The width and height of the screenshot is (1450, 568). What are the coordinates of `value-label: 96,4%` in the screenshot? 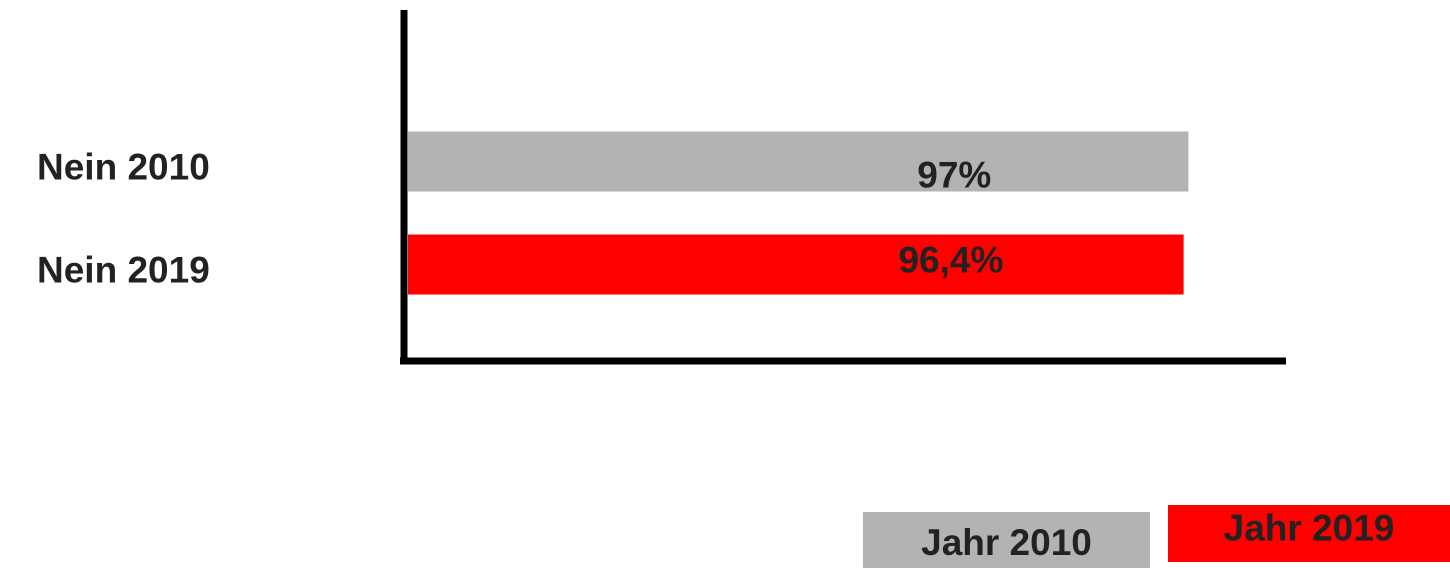 It's located at (950, 259).